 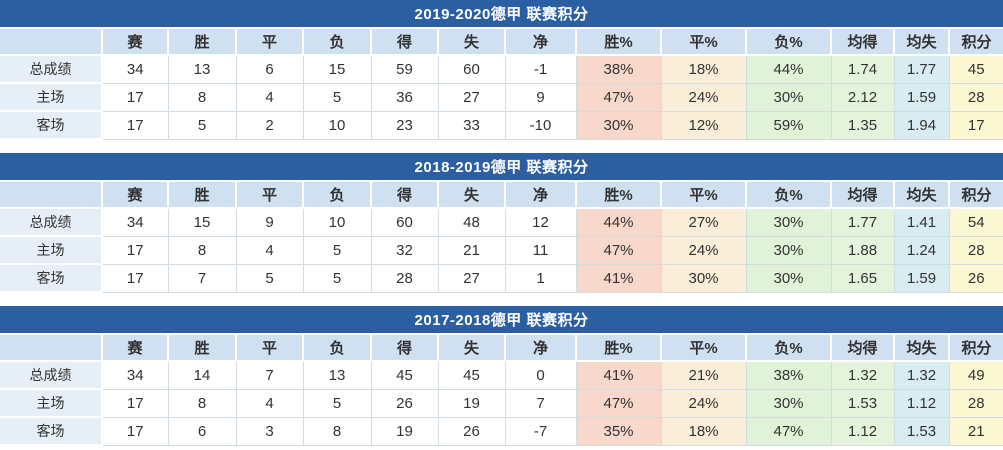 What do you see at coordinates (862, 69) in the screenshot?
I see `data-cell: 1.74` at bounding box center [862, 69].